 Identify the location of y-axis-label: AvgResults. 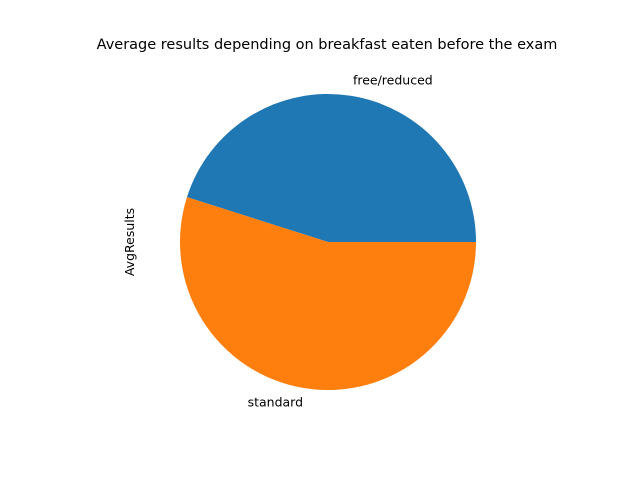
(129, 242).